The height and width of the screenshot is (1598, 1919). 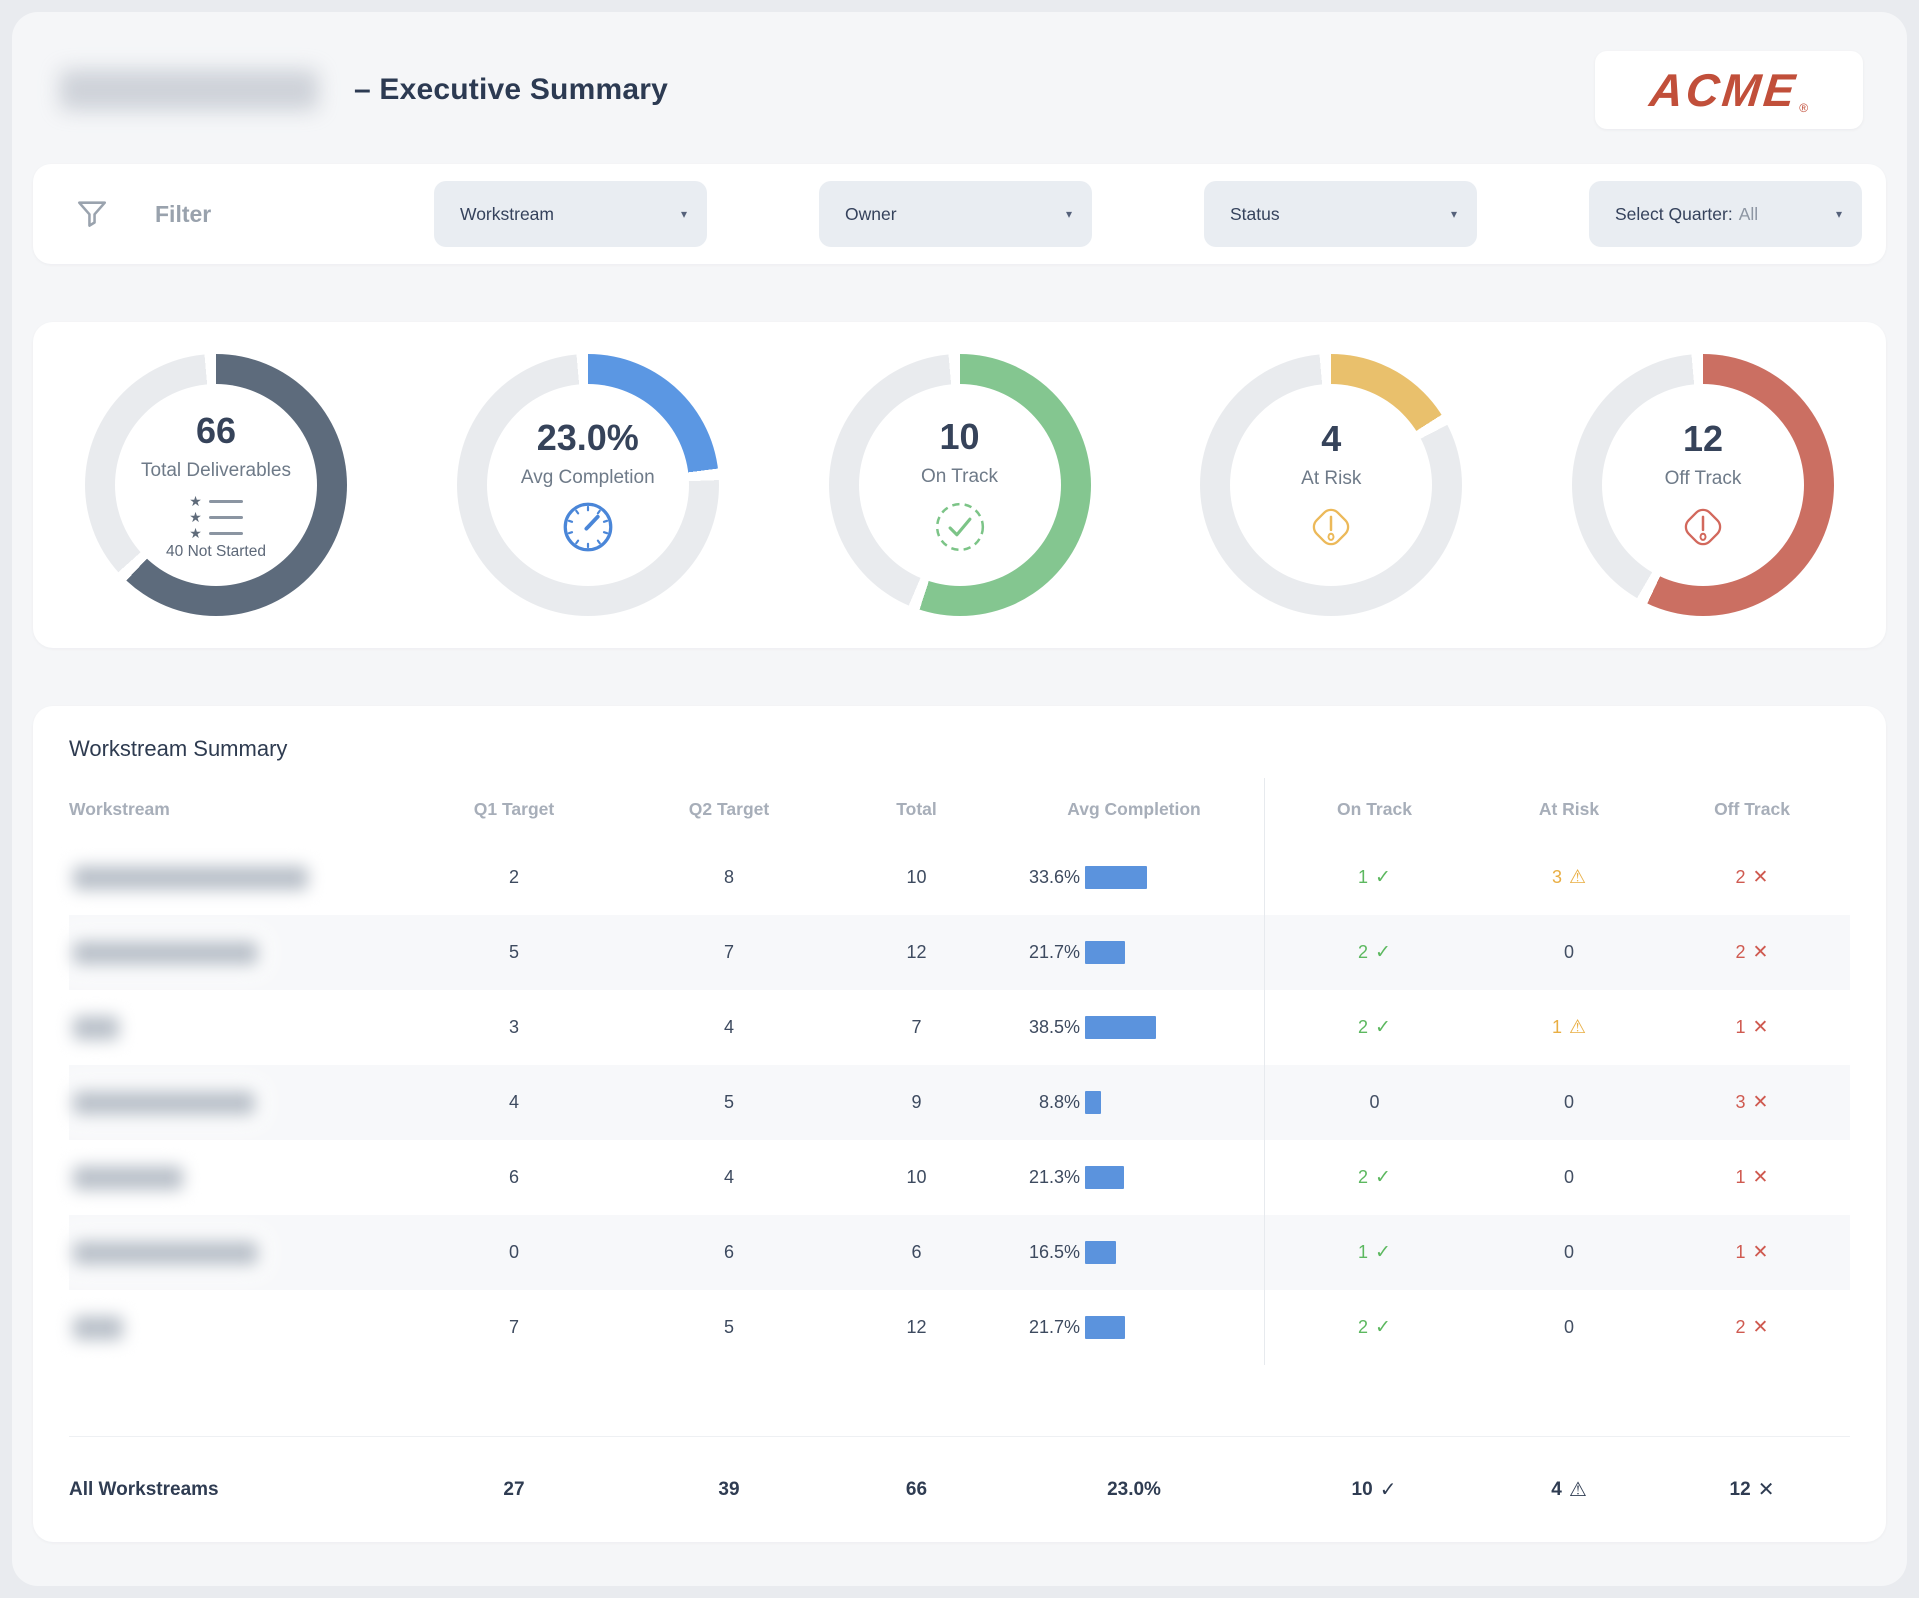 I want to click on cell-avg-completion: 8.8%, so click(x=1134, y=1102).